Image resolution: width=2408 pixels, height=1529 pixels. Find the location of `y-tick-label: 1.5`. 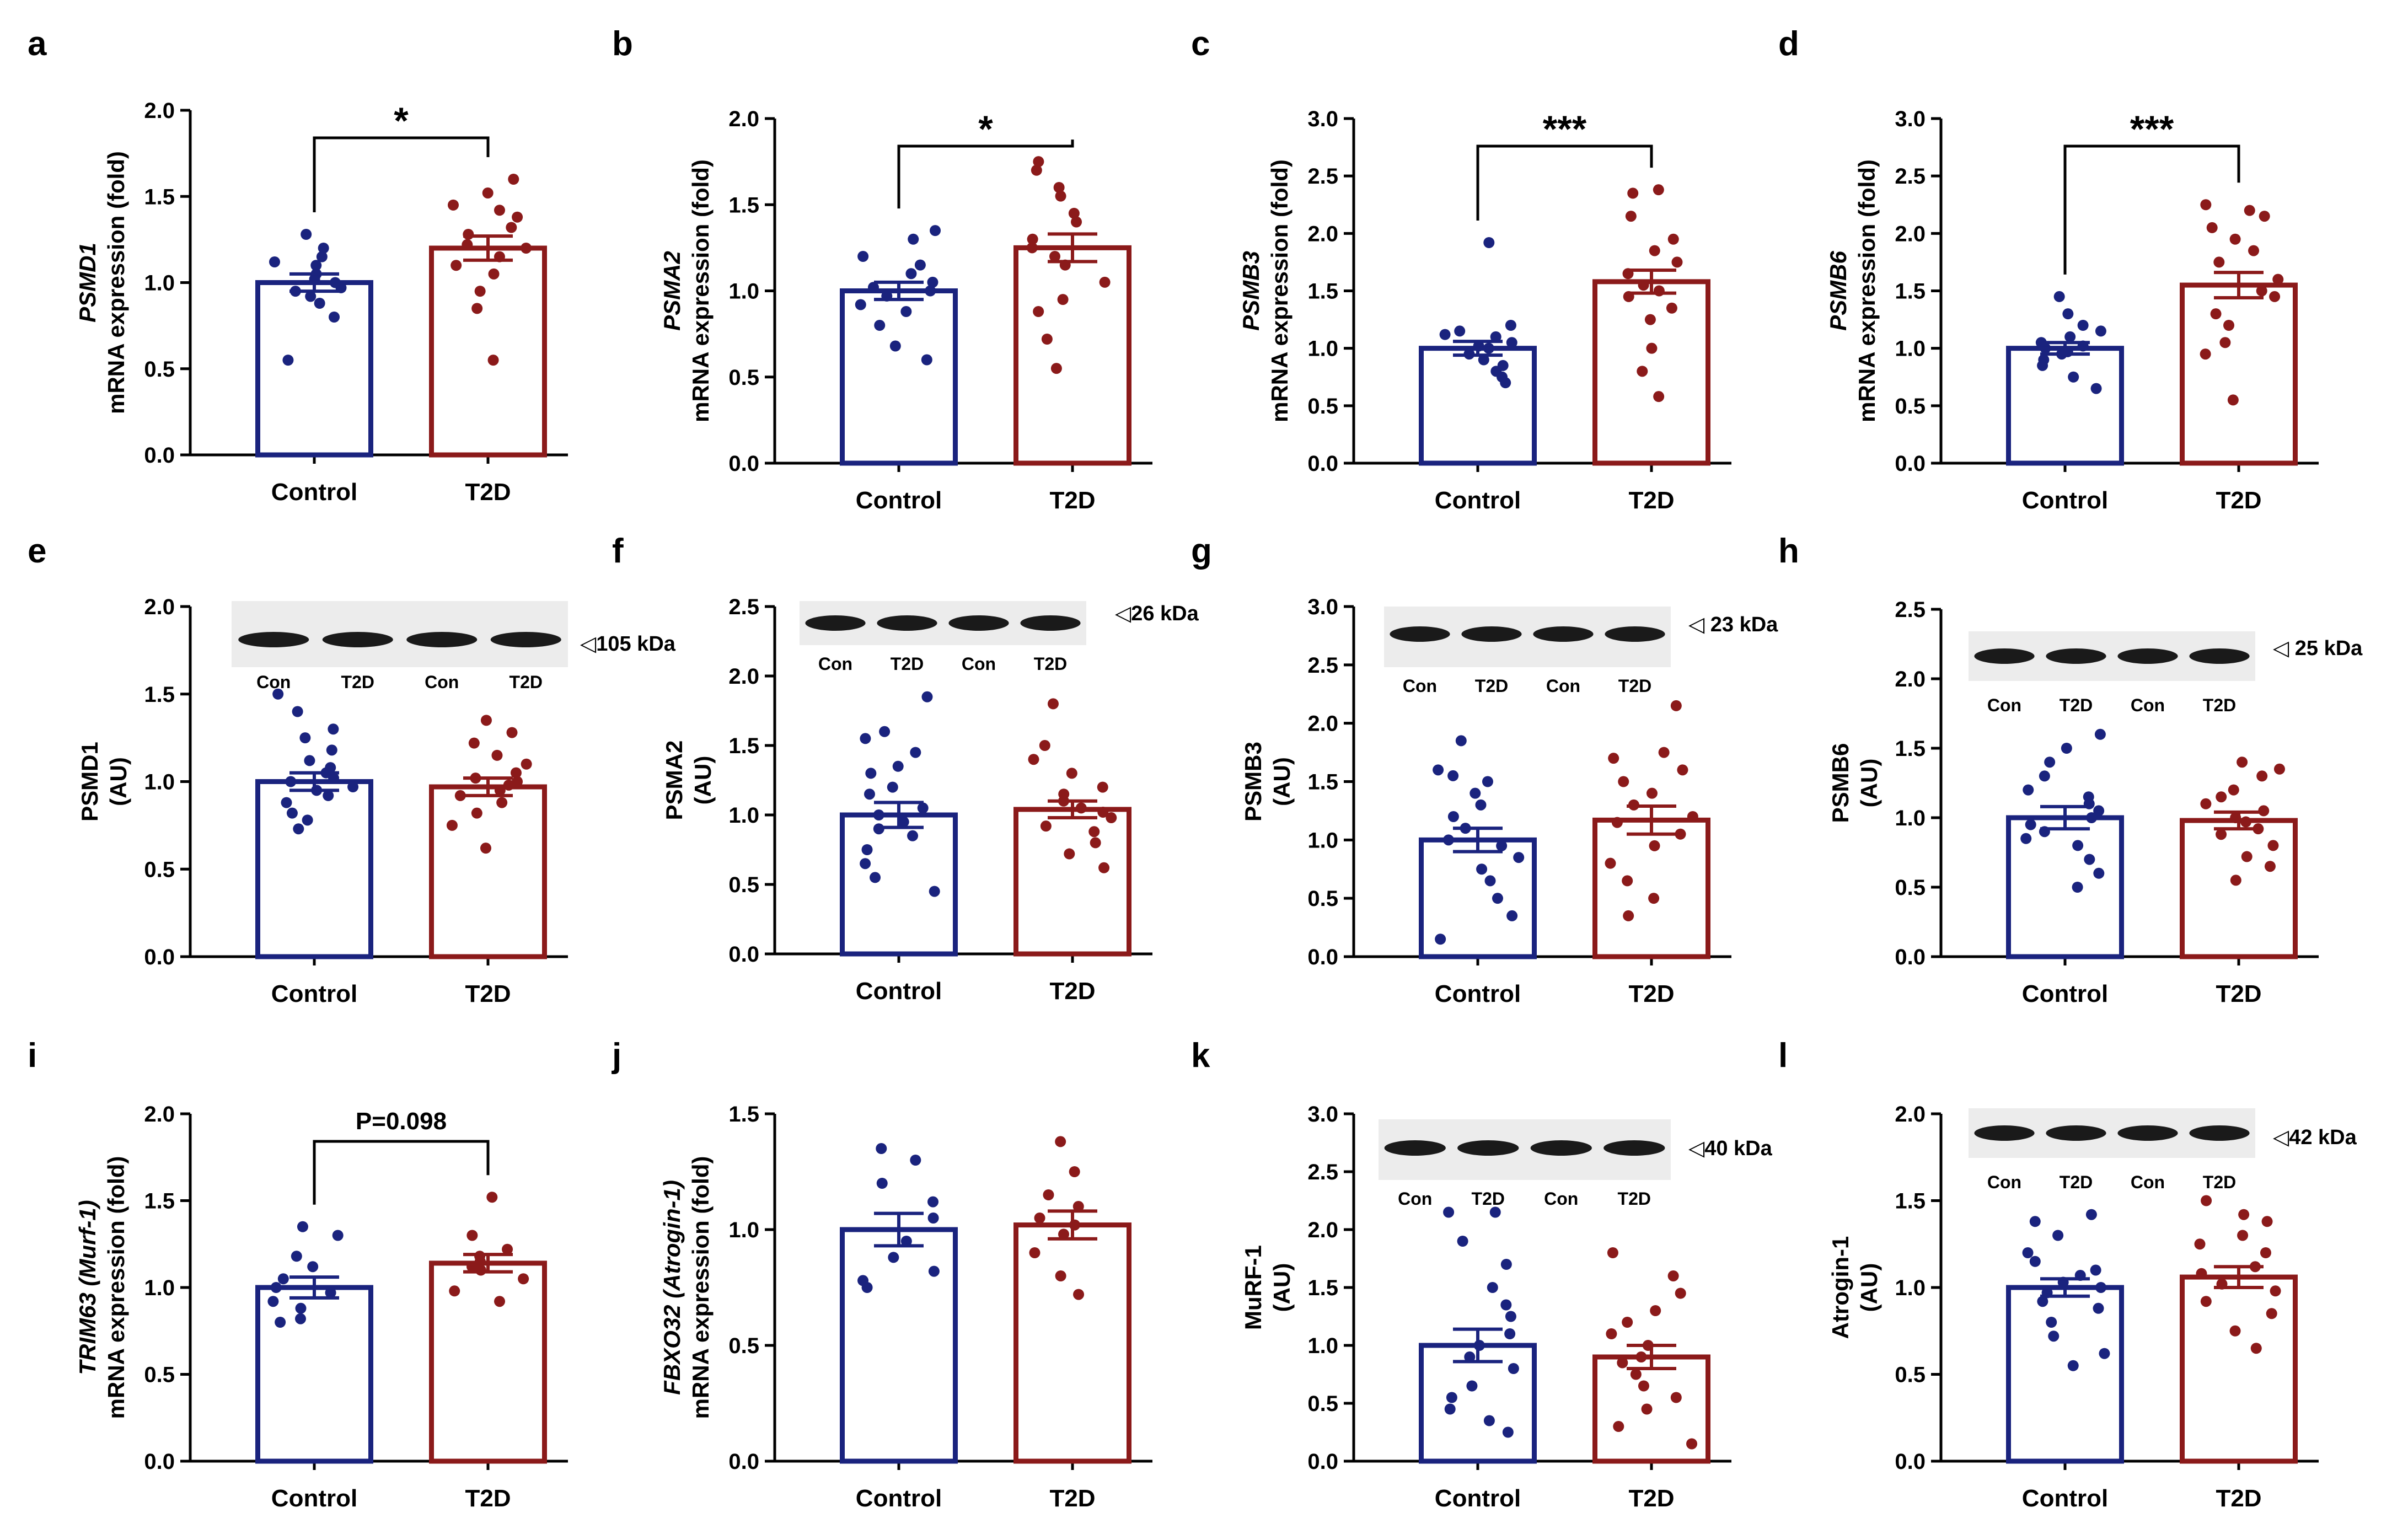

y-tick-label: 1.5 is located at coordinates (743, 205).